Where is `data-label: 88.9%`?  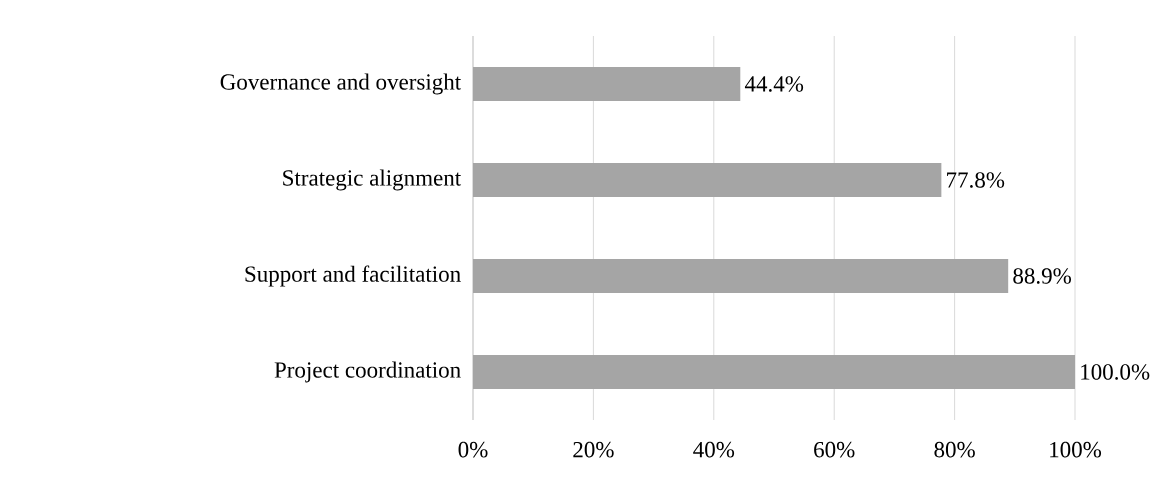 data-label: 88.9% is located at coordinates (1042, 276).